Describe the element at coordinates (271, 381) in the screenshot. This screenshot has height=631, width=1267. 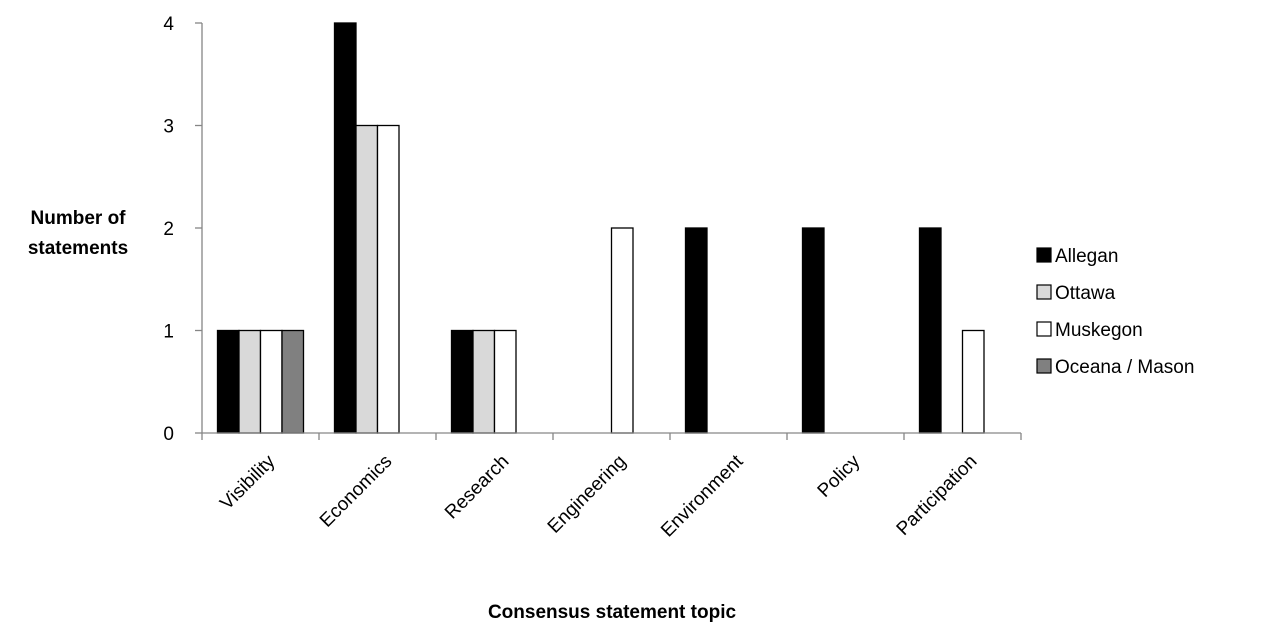
I see `bar-muskegon-visibility` at that location.